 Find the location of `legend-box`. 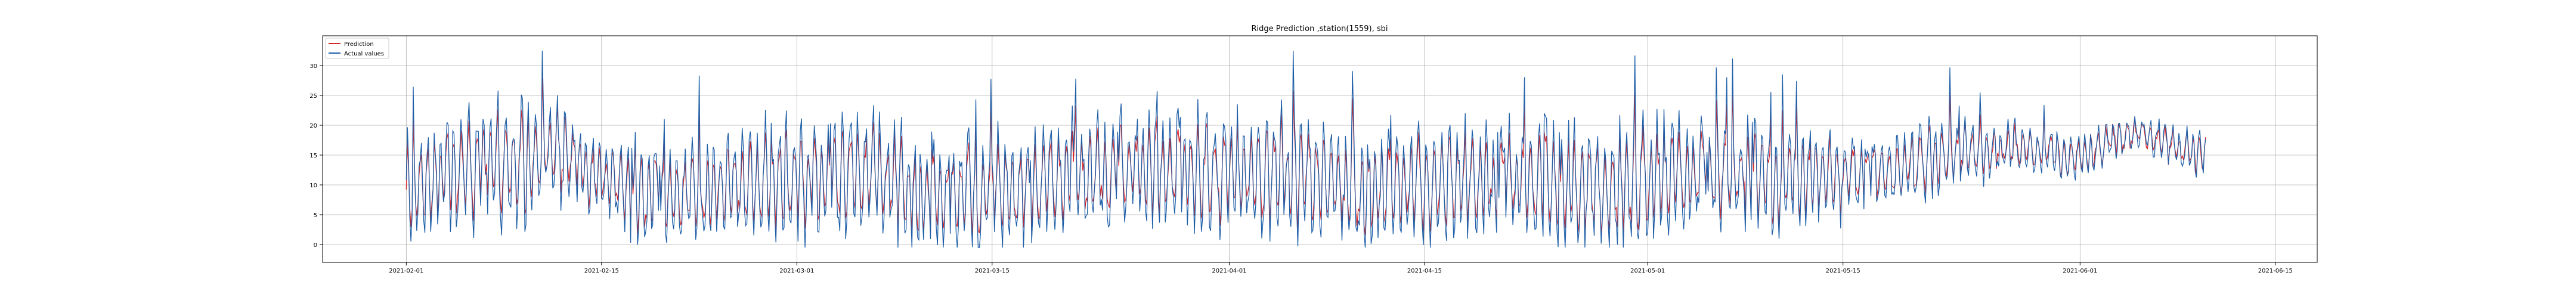

legend-box is located at coordinates (357, 49).